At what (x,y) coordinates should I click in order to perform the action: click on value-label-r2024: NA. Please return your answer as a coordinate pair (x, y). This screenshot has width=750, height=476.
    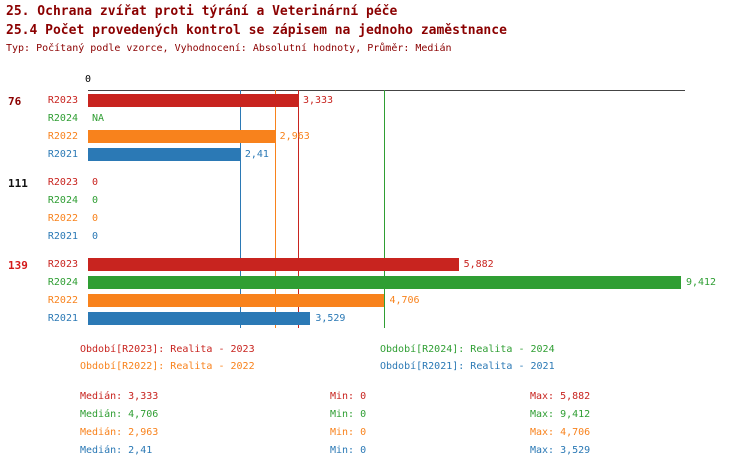
    Looking at the image, I should click on (98, 118).